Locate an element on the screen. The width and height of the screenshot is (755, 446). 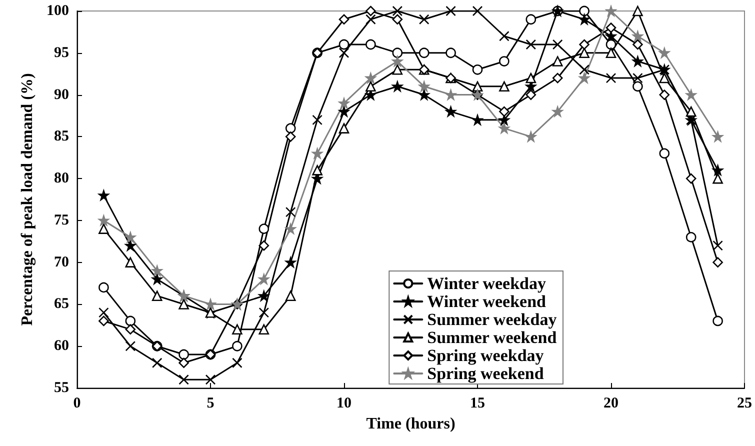
x-axis-title: Time (hours) is located at coordinates (411, 424).